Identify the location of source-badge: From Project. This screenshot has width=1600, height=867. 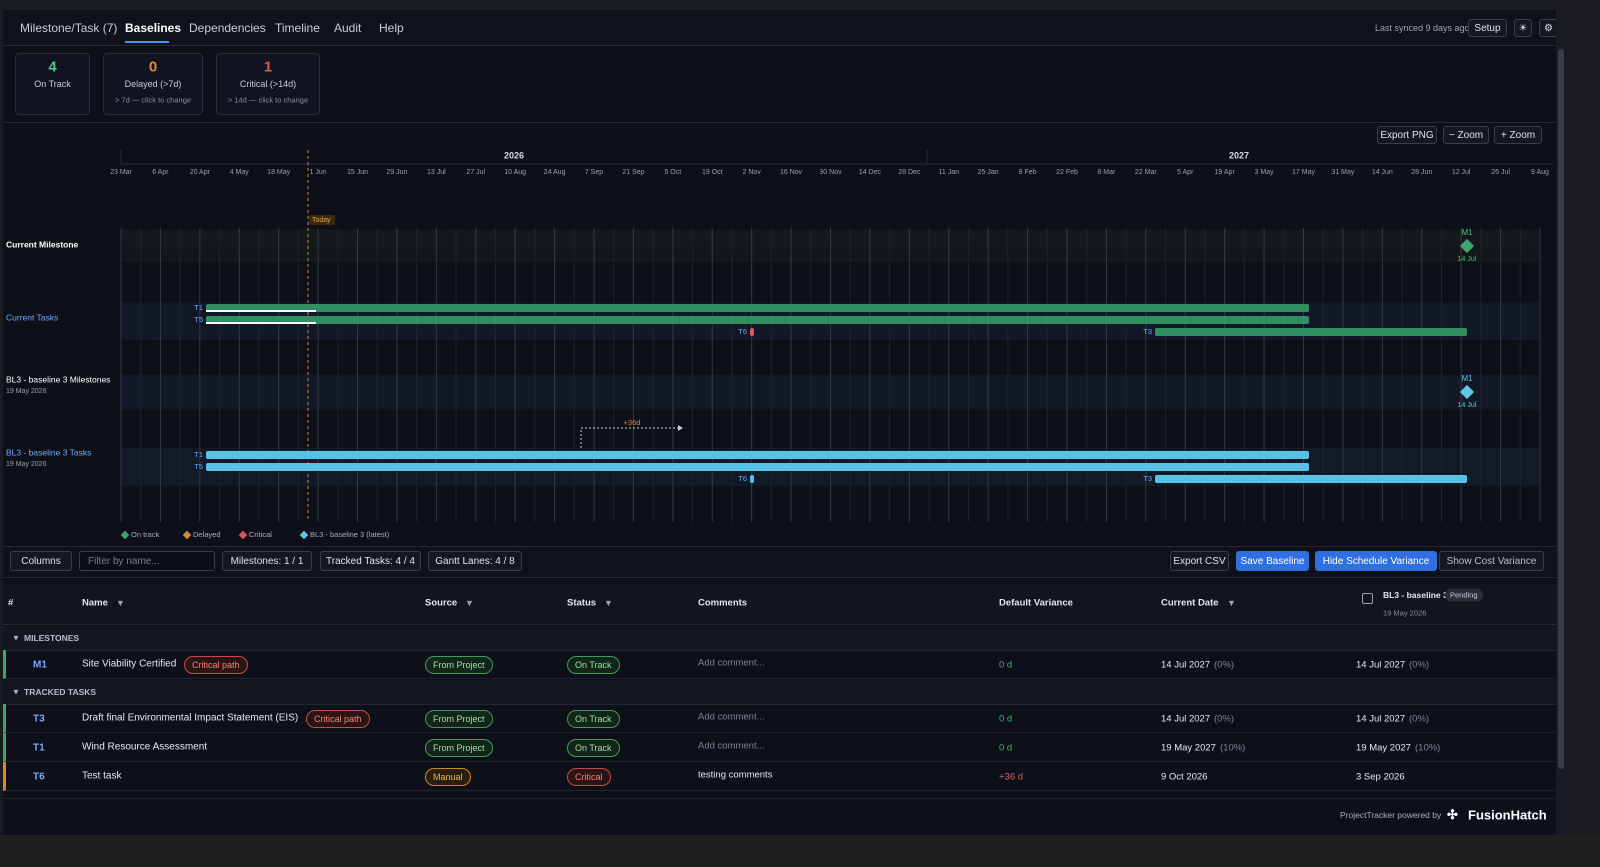
(459, 718).